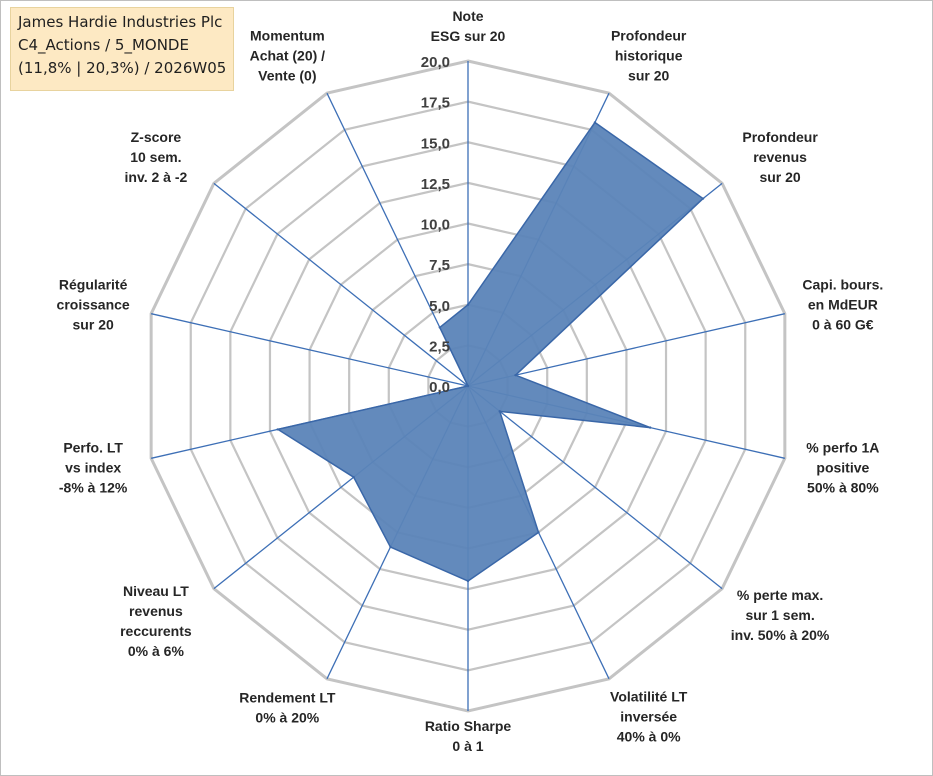  What do you see at coordinates (435, 103) in the screenshot?
I see `tick-label-7: 17,5` at bounding box center [435, 103].